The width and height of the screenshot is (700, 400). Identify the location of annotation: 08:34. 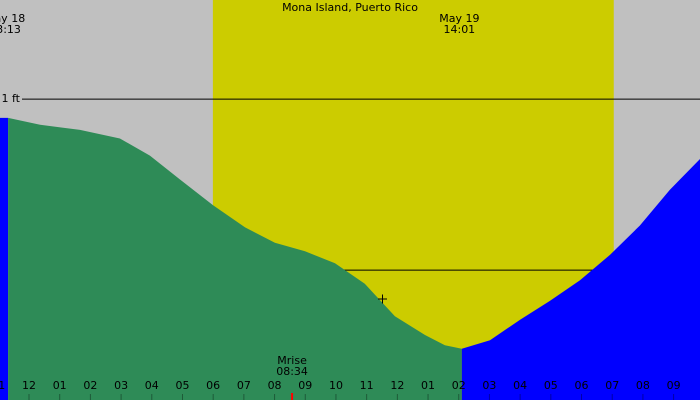
(292, 371).